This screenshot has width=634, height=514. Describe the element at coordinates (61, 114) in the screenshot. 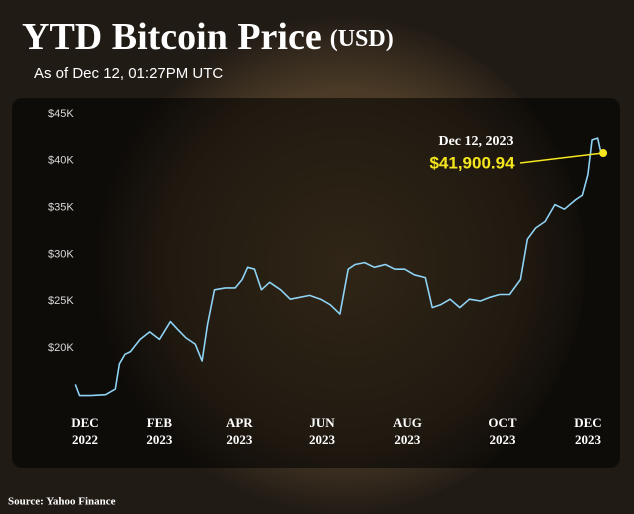

I see `y-tick-label: $45K` at that location.